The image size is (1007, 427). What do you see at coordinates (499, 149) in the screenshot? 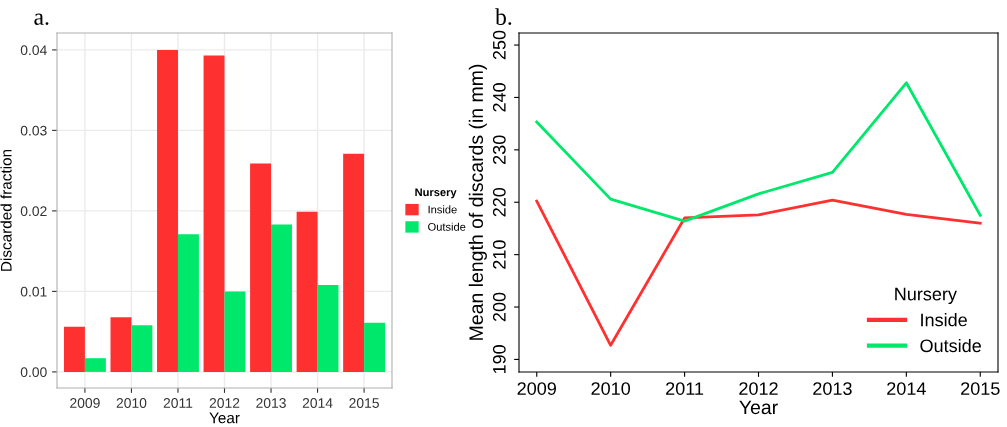
I see `y-tick-label: 230` at bounding box center [499, 149].